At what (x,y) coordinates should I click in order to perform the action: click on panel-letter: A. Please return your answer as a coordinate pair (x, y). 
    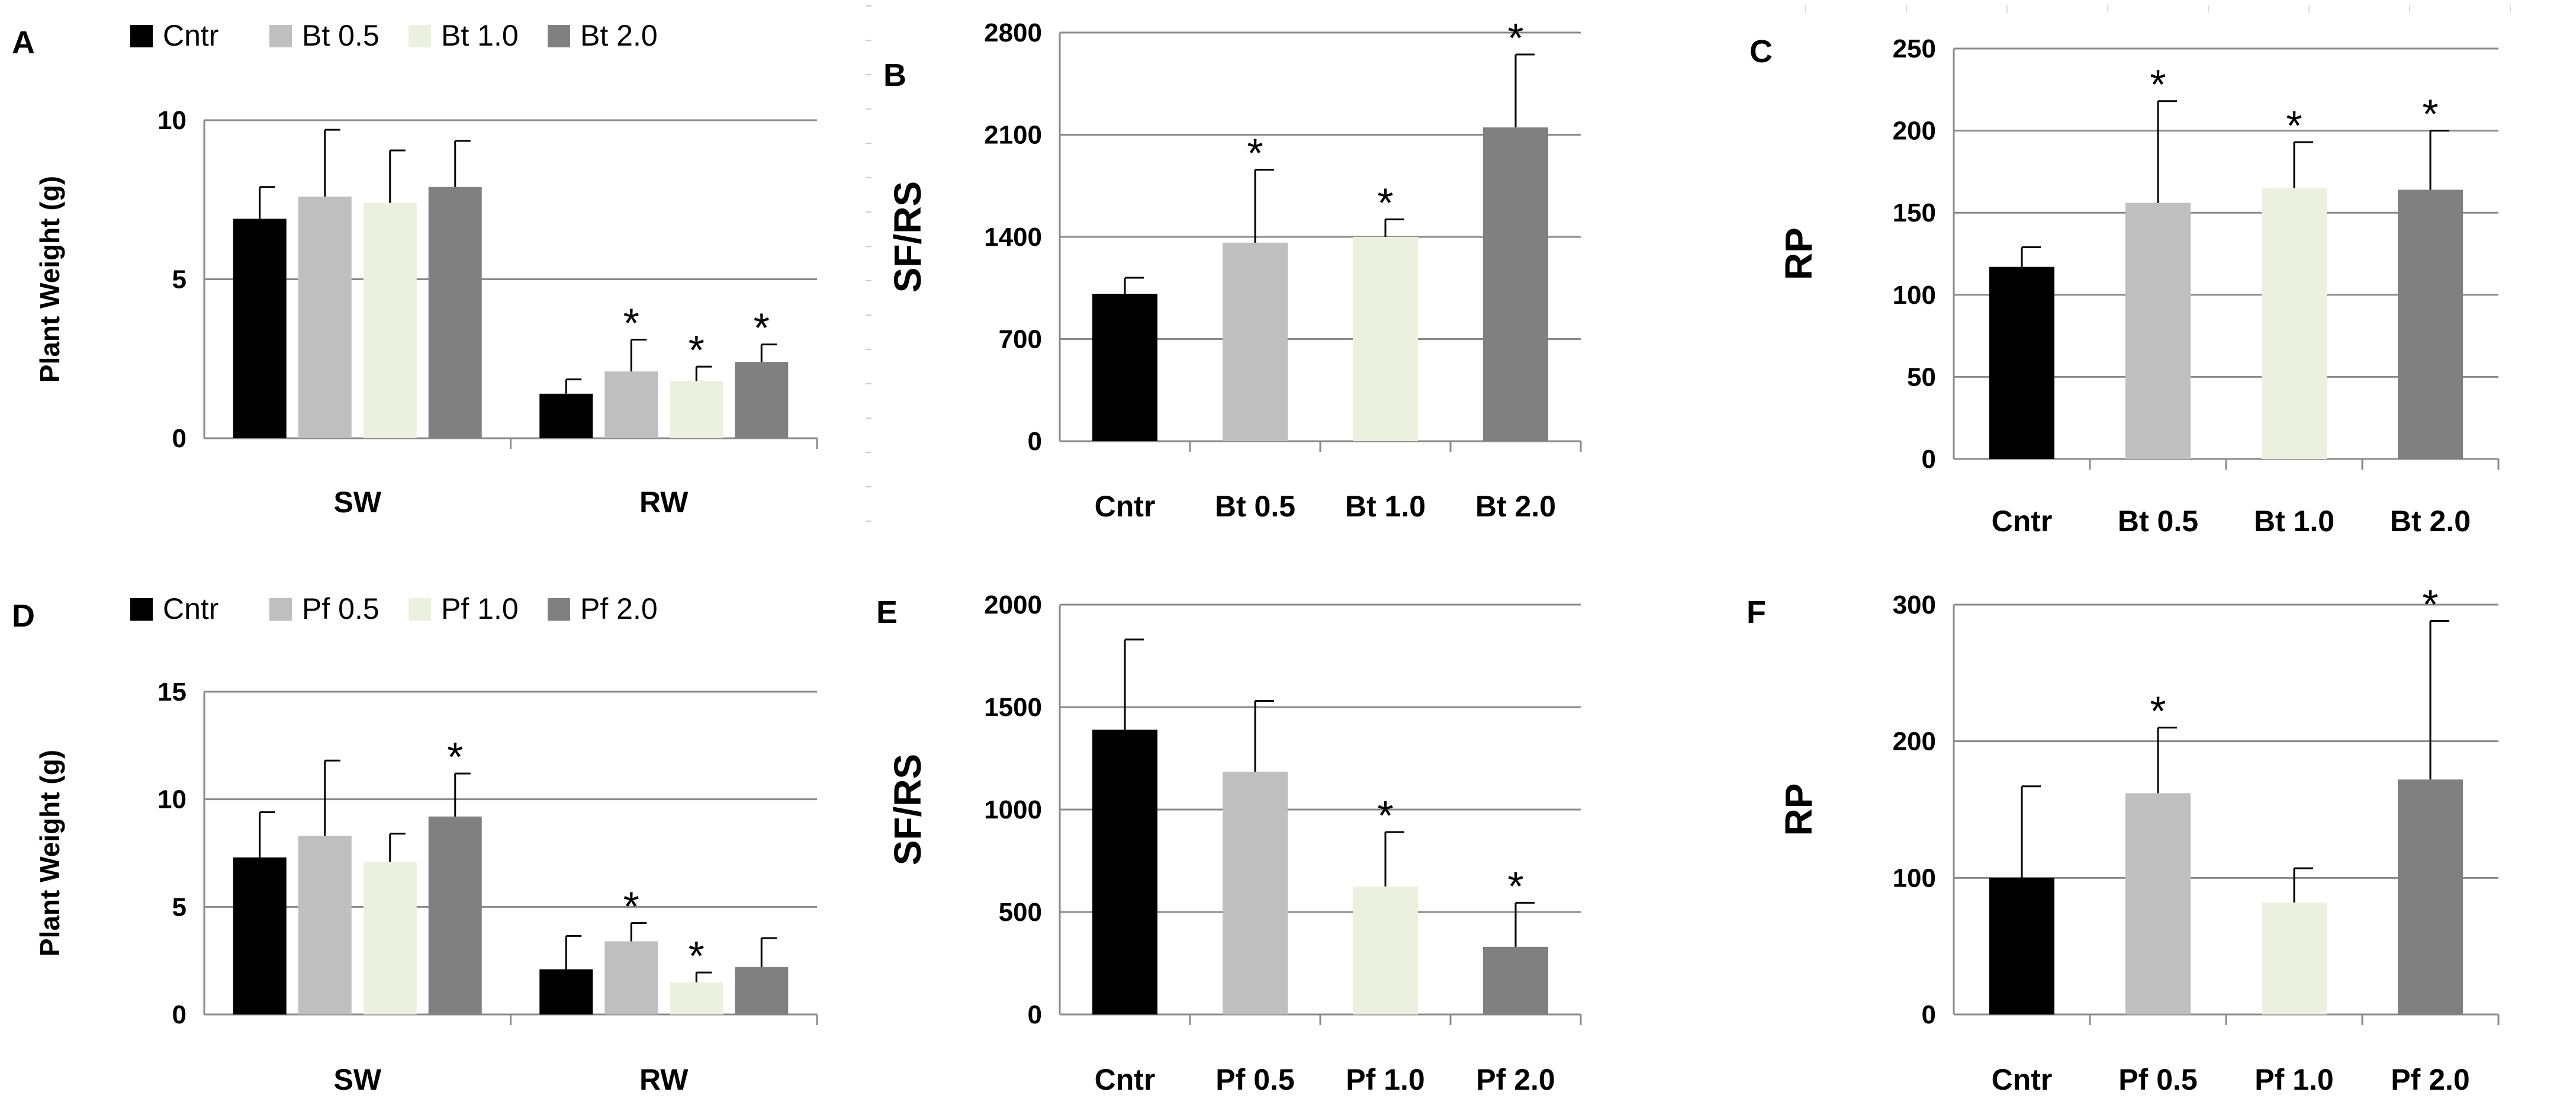
    Looking at the image, I should click on (24, 42).